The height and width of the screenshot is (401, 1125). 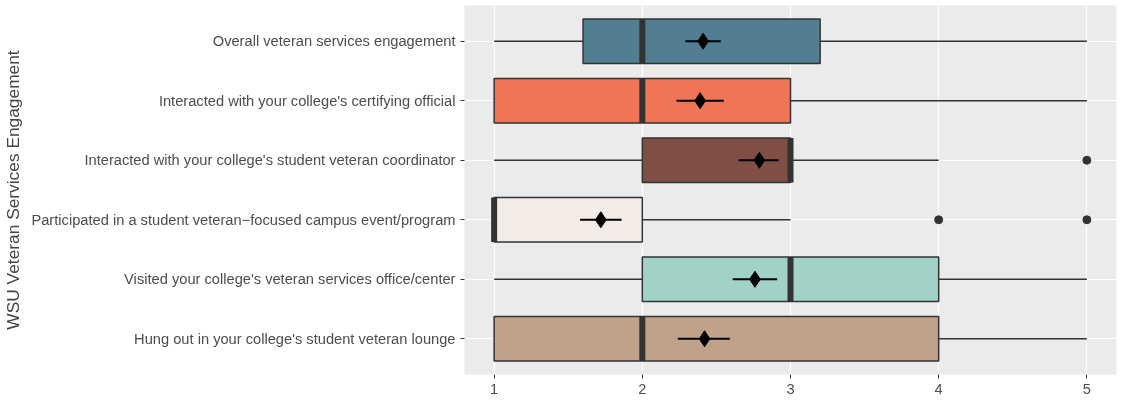 I want to click on y-tick-label: Visited your college's veteran services office/center, so click(x=290, y=279).